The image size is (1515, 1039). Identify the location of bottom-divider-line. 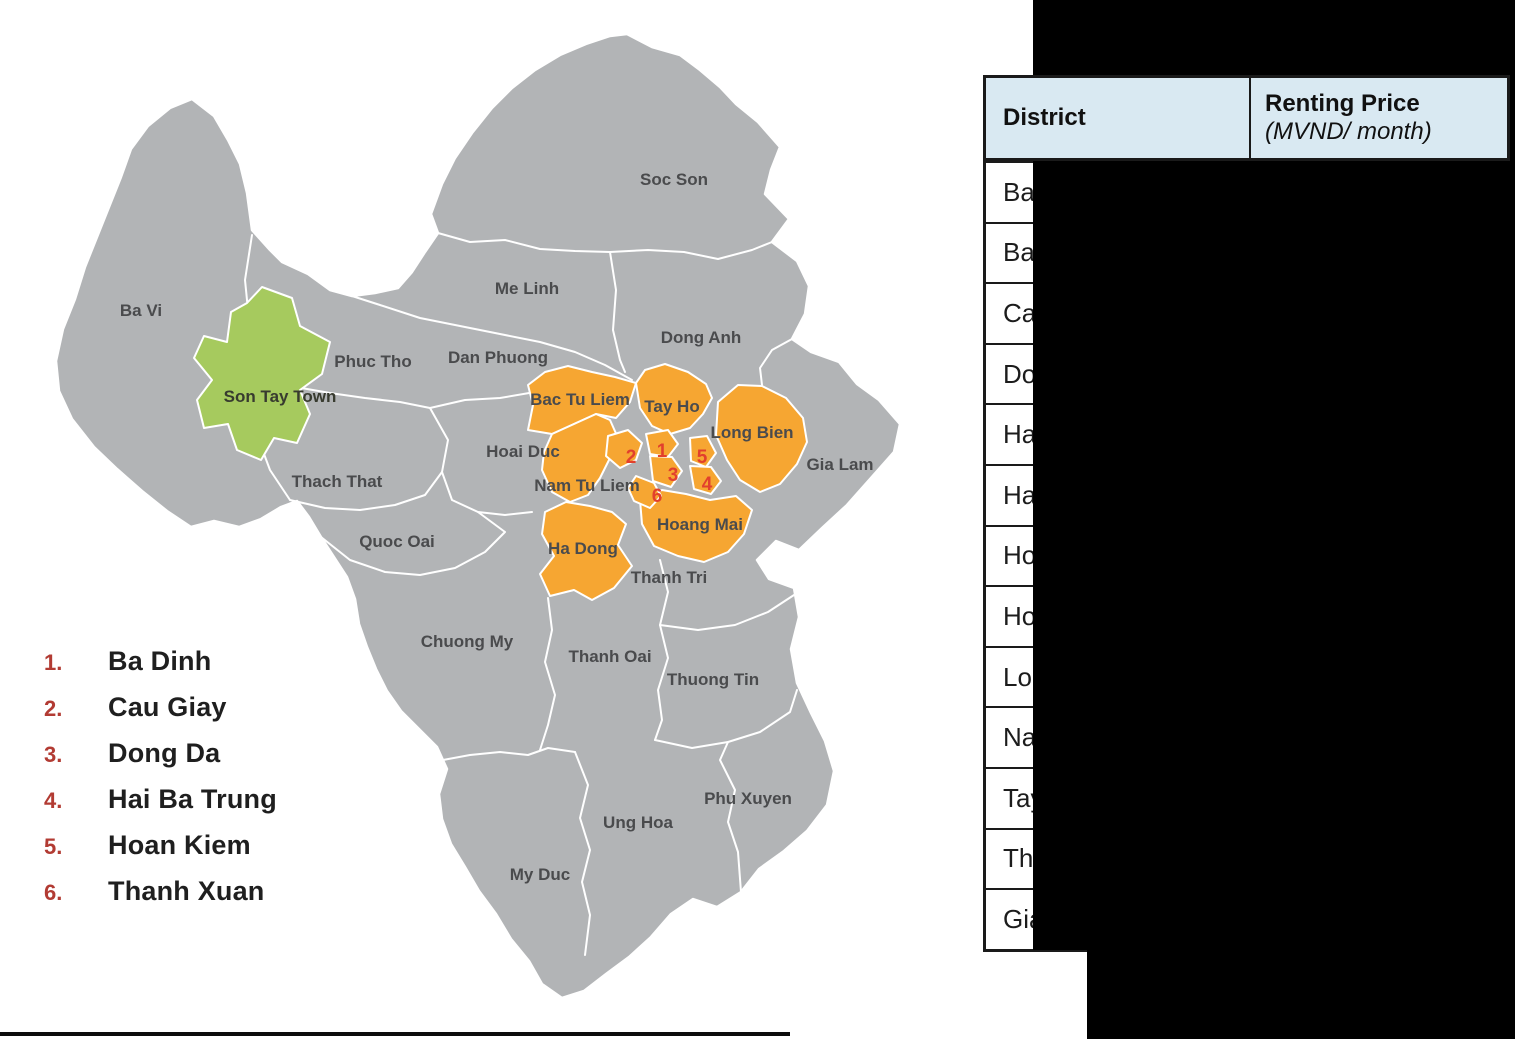
(395, 1034).